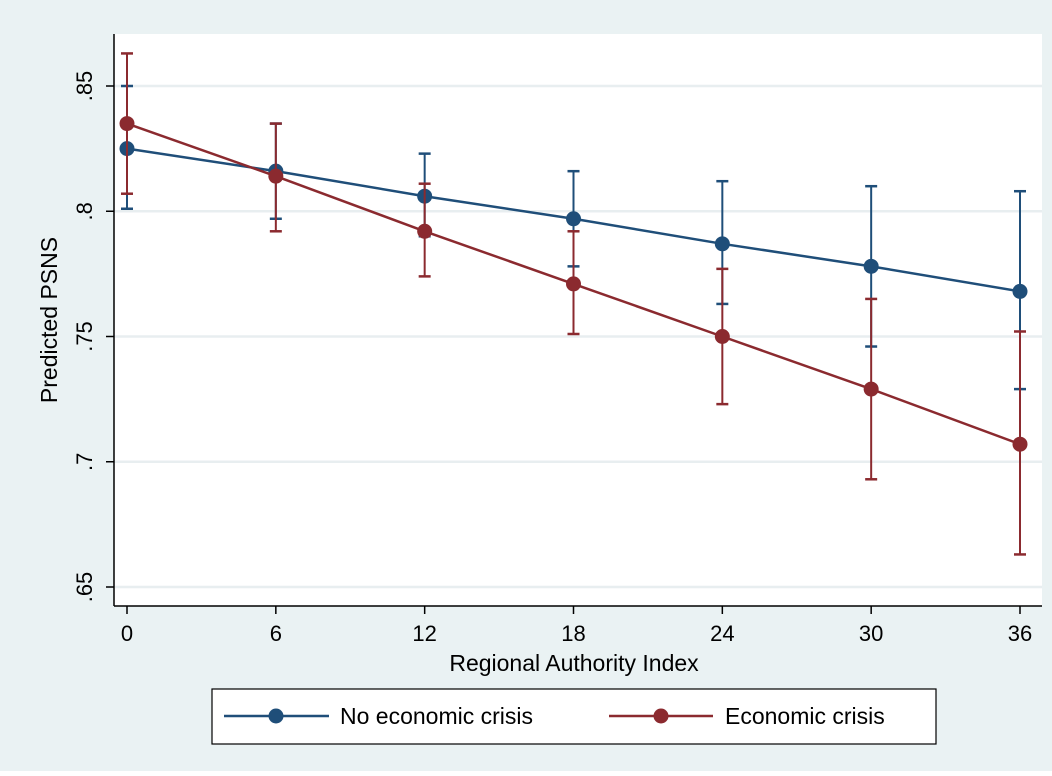 This screenshot has width=1052, height=776. Describe the element at coordinates (574, 663) in the screenshot. I see `x-axis-label: Regional Authority Index` at that location.